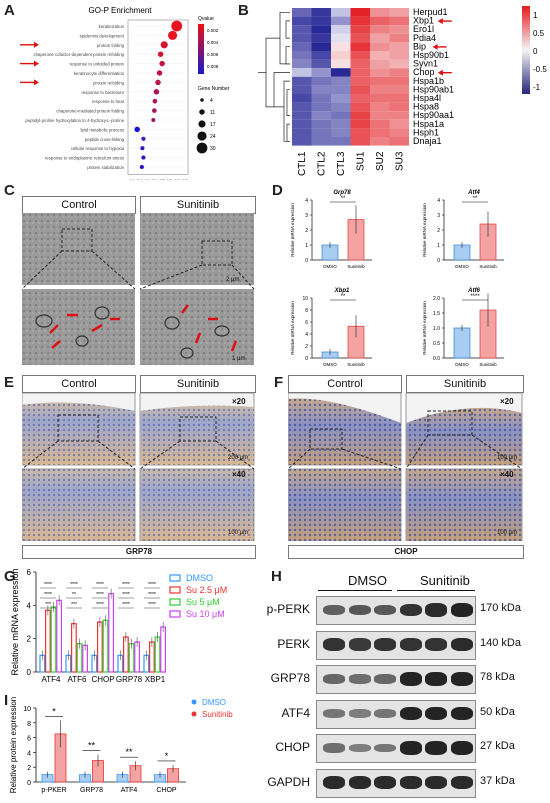 Image resolution: width=550 pixels, height=803 pixels. What do you see at coordinates (162, 179) in the screenshot?
I see `go-x-tick: 0.5` at bounding box center [162, 179].